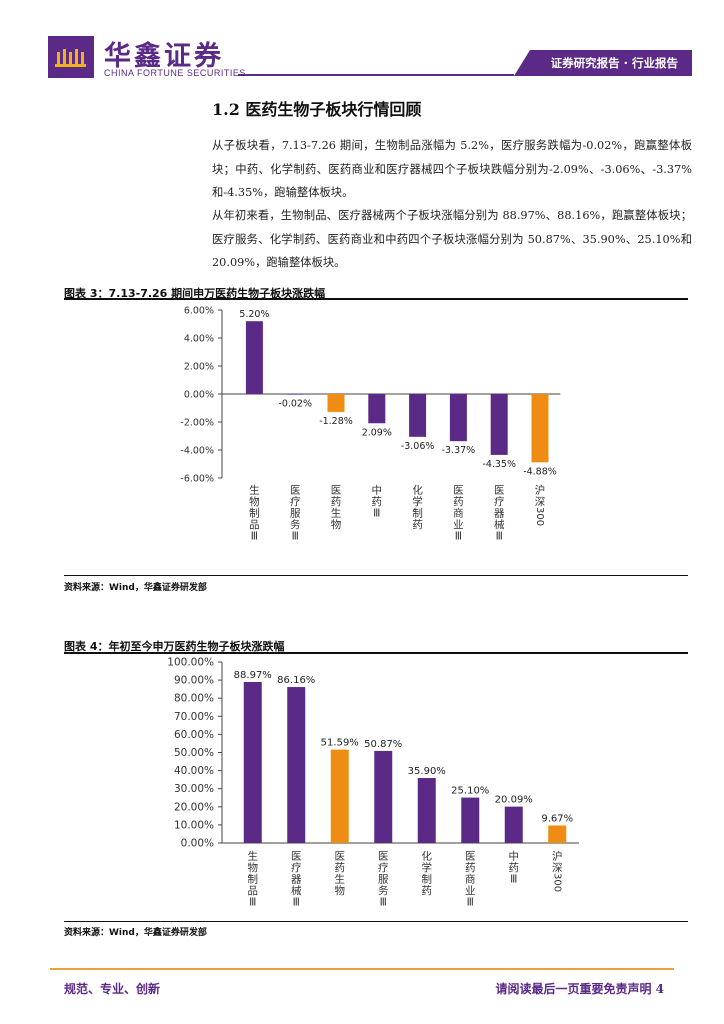 The height and width of the screenshot is (1024, 724). What do you see at coordinates (174, 646) in the screenshot?
I see `figure4-title: 图表 4：年初至今申万医药生物子板块涨跌幅` at bounding box center [174, 646].